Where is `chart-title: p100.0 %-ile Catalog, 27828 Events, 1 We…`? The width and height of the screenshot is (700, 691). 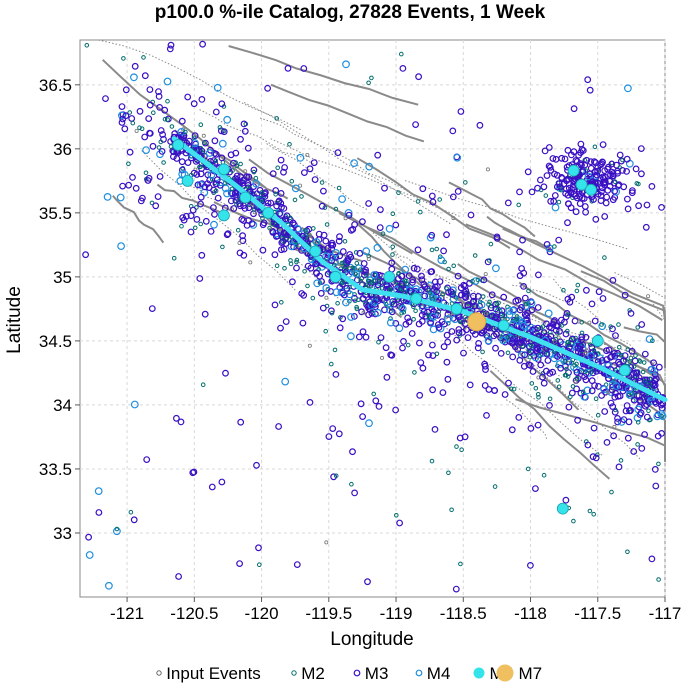
chart-title: p100.0 %-ile Catalog, 27828 Events, 1 We… is located at coordinates (350, 12).